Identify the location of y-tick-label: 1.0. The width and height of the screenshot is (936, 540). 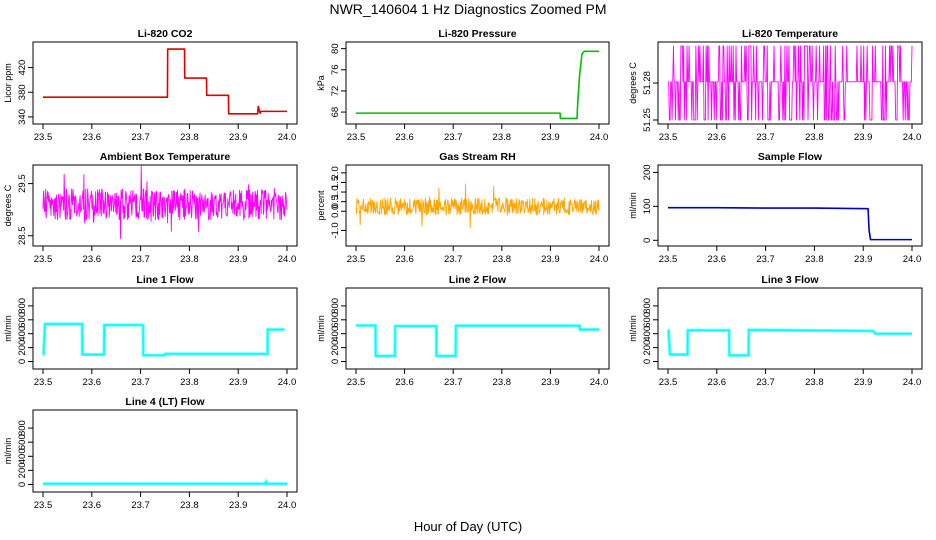
(335, 191).